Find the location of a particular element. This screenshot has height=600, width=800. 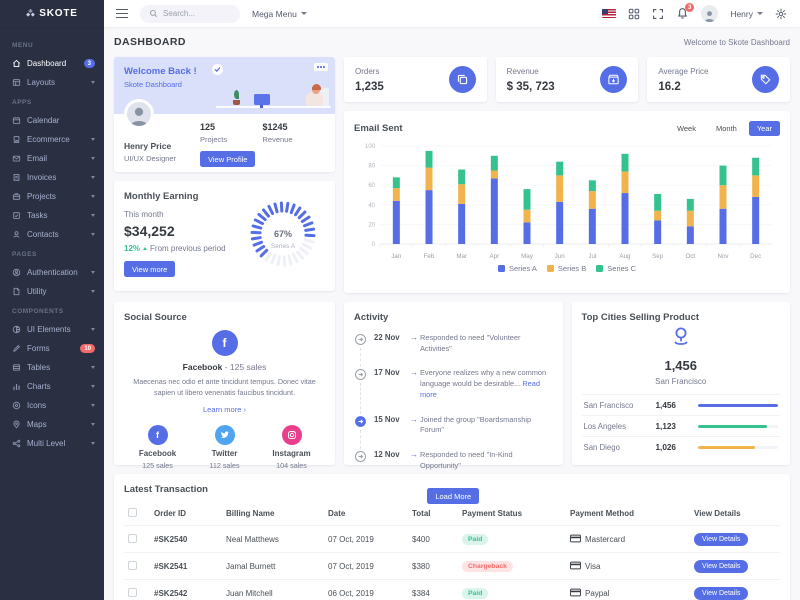

svg-text: 60 is located at coordinates (371, 186).